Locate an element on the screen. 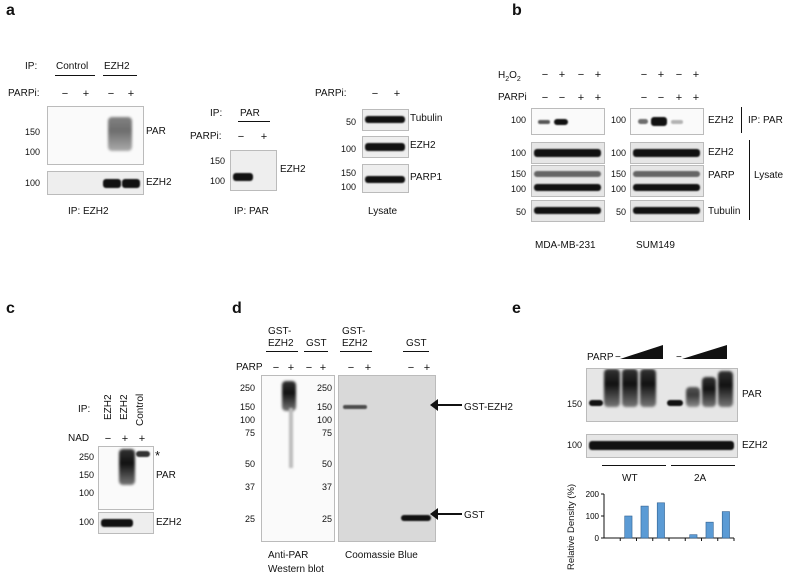 This screenshot has height=581, width=800. blot-e-ezh2 is located at coordinates (662, 446).